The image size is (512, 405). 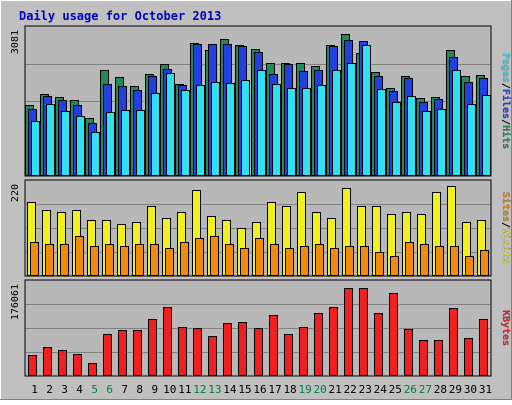 I want to click on x-tick-label: 17, so click(x=274, y=389).